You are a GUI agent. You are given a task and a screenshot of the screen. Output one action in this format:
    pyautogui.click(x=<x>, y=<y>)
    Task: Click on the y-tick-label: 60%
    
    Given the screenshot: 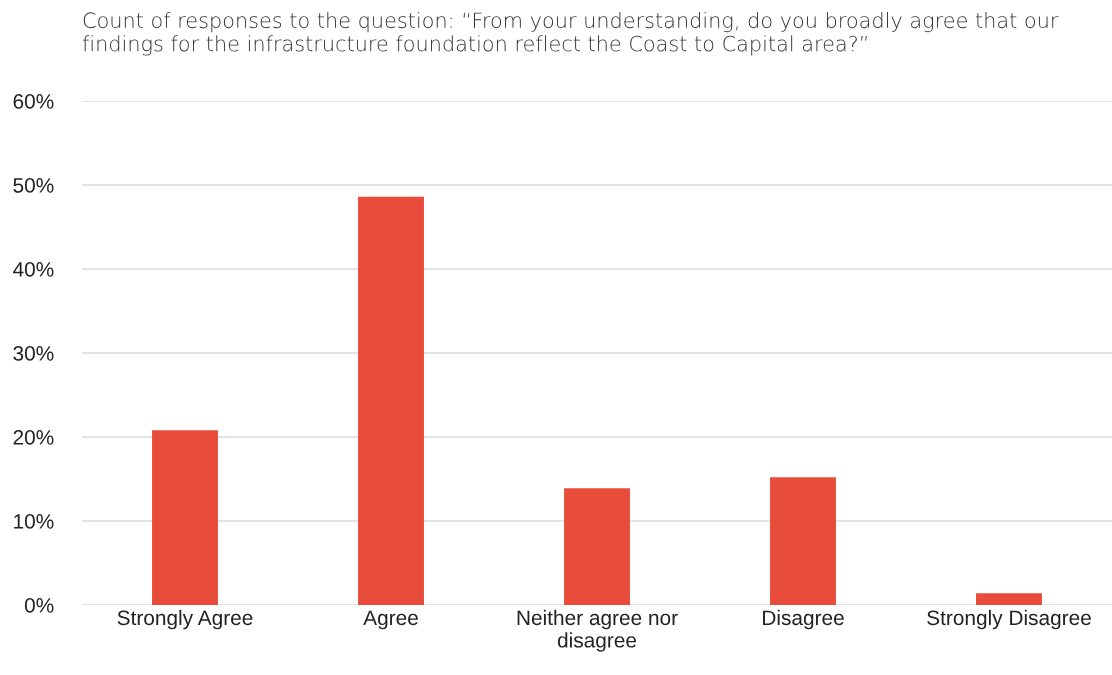 What is the action you would take?
    pyautogui.click(x=33, y=101)
    